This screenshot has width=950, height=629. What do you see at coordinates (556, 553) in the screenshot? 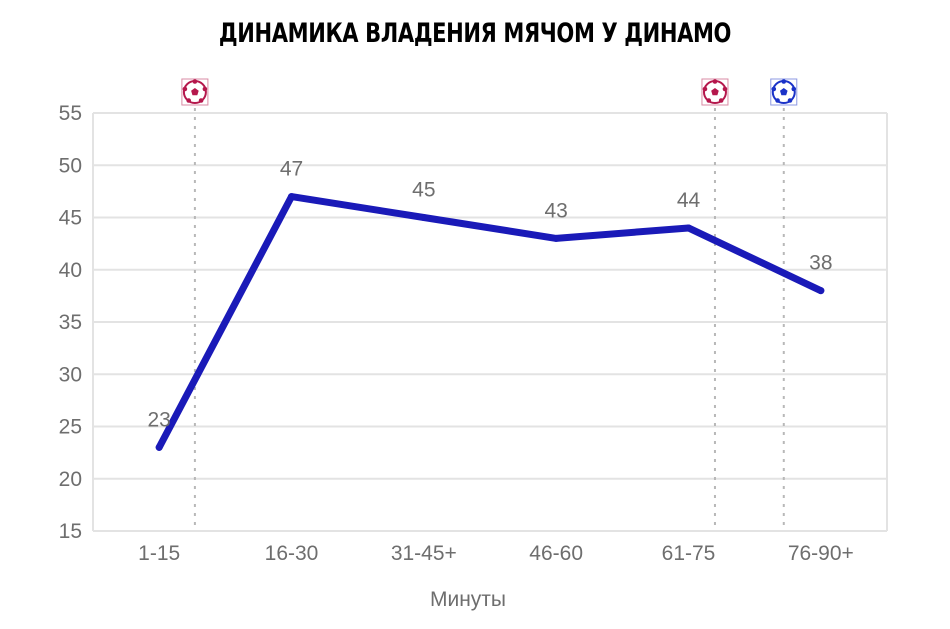
I see `x-tick-label: 46-60` at bounding box center [556, 553].